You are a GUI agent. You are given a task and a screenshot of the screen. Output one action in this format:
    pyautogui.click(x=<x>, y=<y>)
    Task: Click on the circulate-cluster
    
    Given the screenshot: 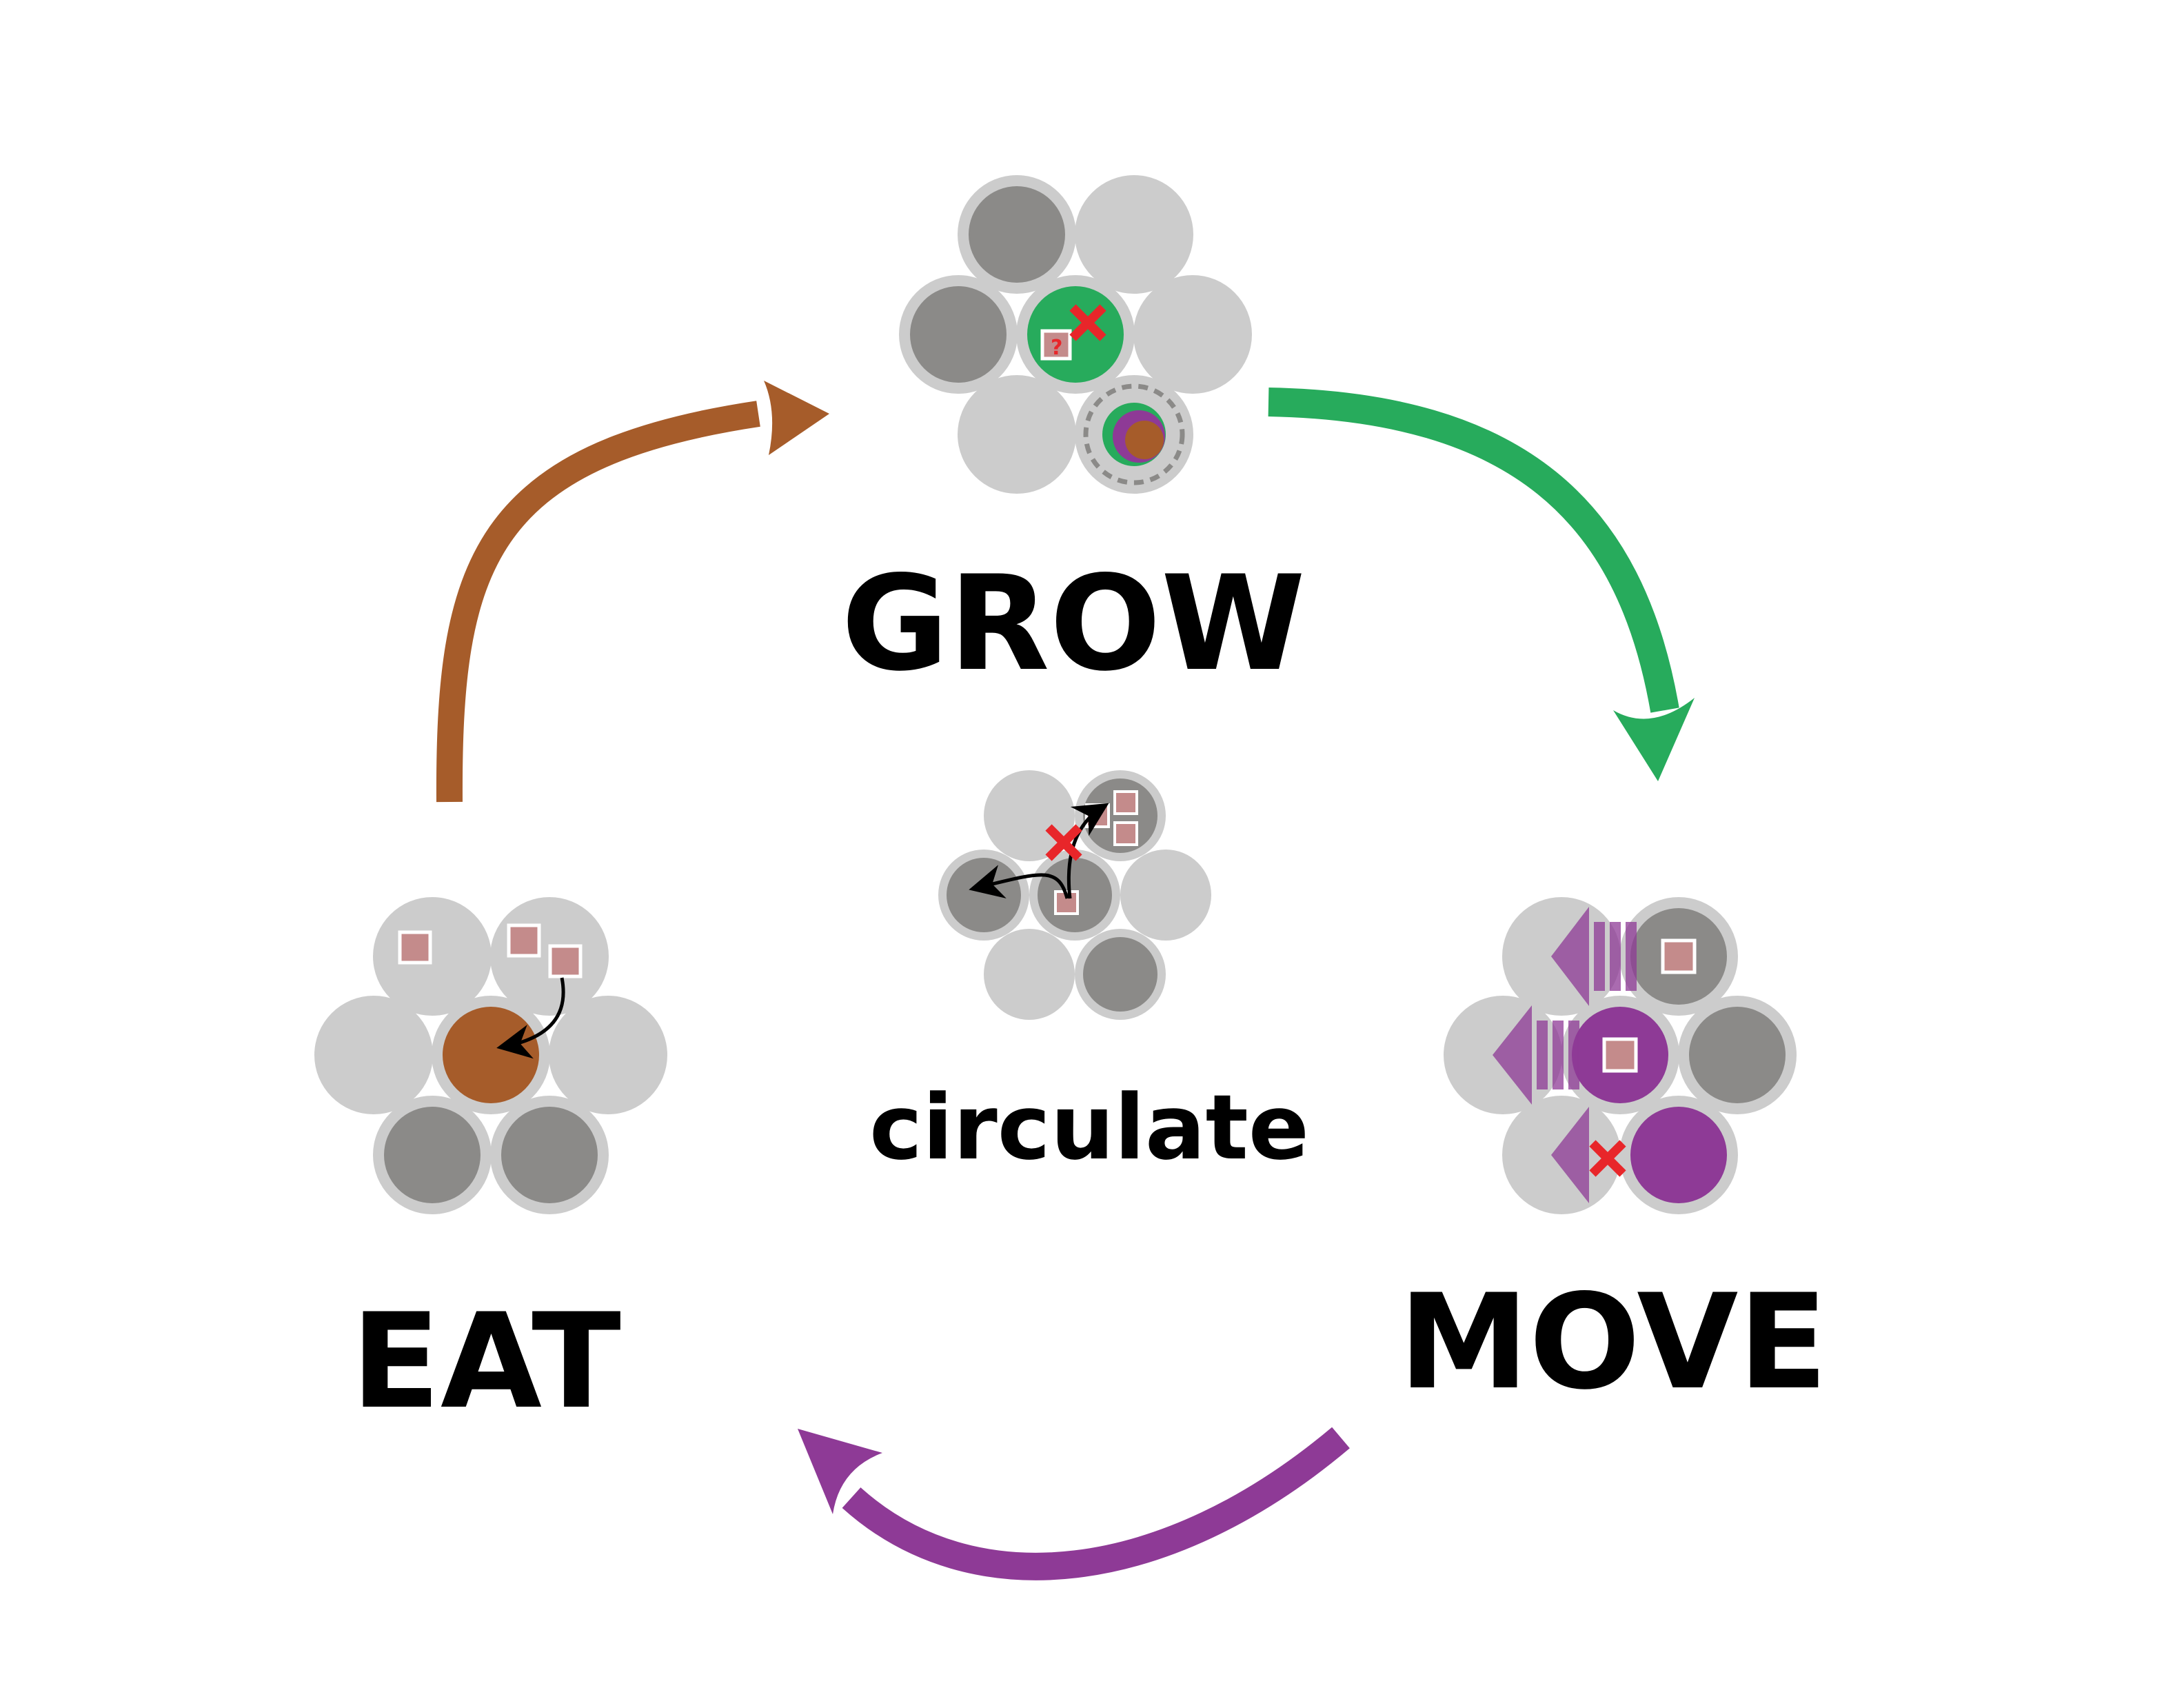 What is the action you would take?
    pyautogui.click(x=1074, y=895)
    